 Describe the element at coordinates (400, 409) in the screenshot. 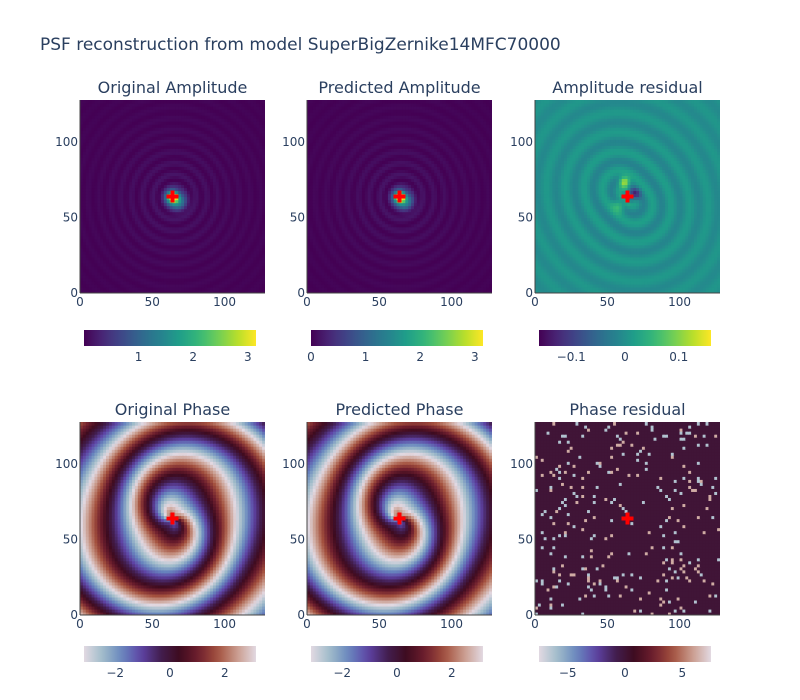

I see `panel-title: Predicted Phase` at that location.